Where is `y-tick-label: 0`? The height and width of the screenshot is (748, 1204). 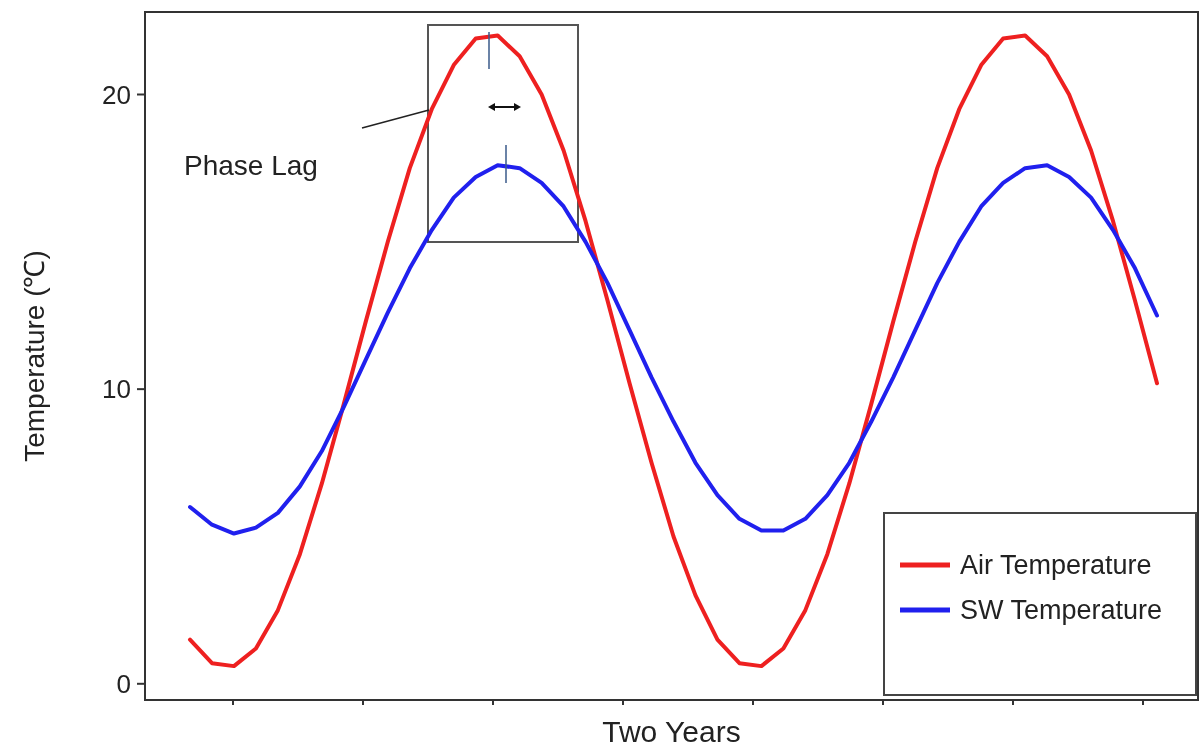
y-tick-label: 0 is located at coordinates (123, 683).